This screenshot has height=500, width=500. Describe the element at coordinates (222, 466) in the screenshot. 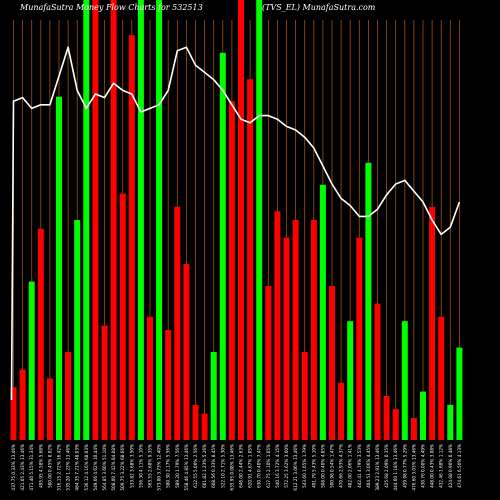

I see `x-tick-label: 522.10 2.71% 5.30%` at that location.